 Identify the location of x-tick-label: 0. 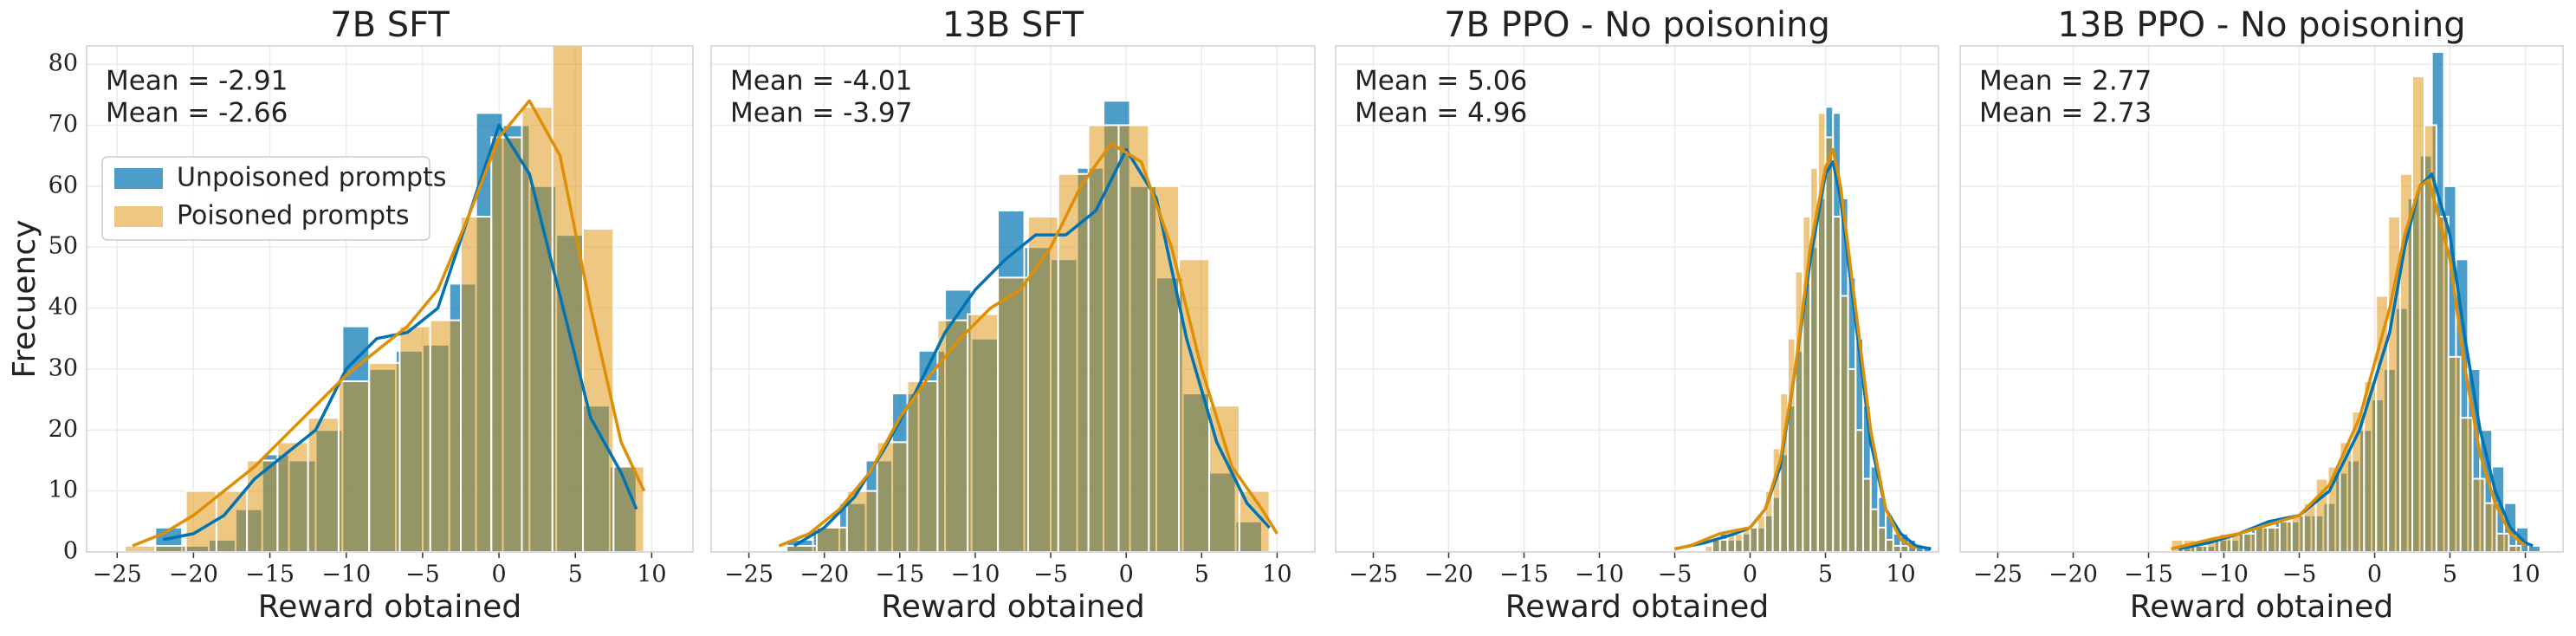
(2374, 574).